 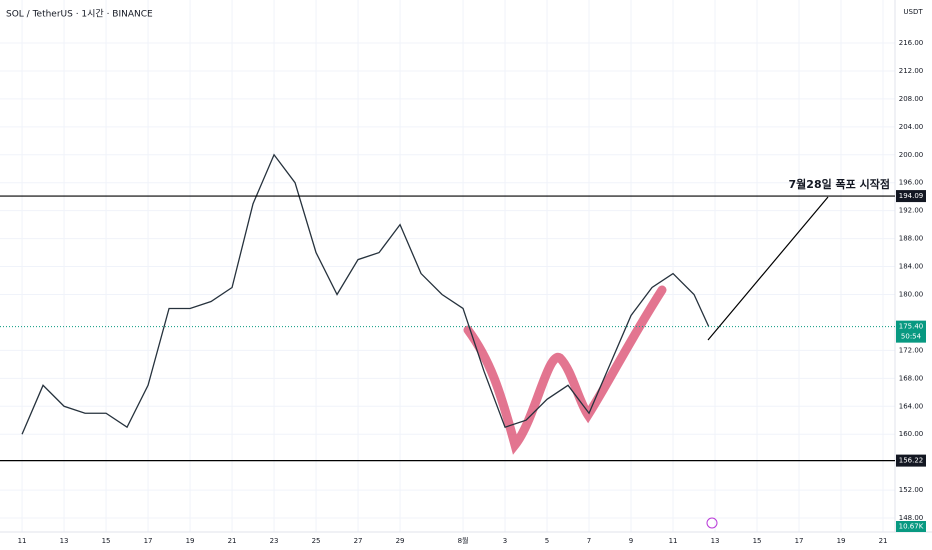 What do you see at coordinates (400, 541) in the screenshot?
I see `x-tick-label: 29` at bounding box center [400, 541].